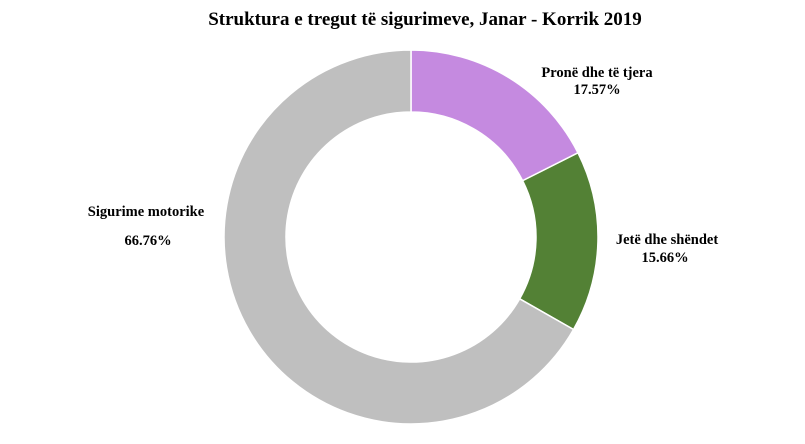  I want to click on slice-label-property: Pronë dhe të tjera, so click(597, 73).